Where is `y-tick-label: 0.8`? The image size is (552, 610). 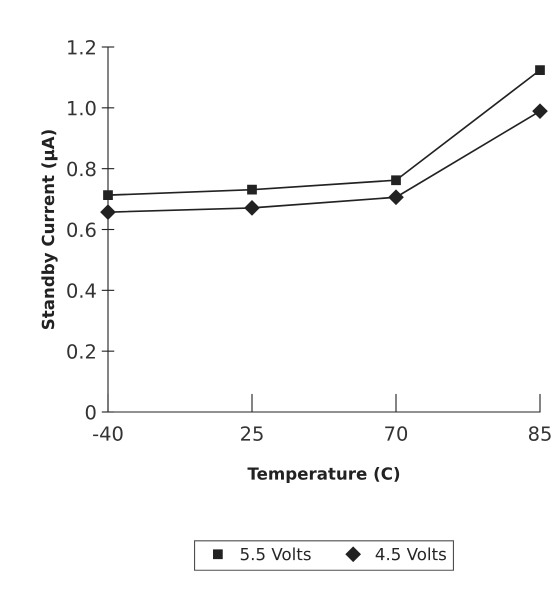 y-tick-label: 0.8 is located at coordinates (81, 169).